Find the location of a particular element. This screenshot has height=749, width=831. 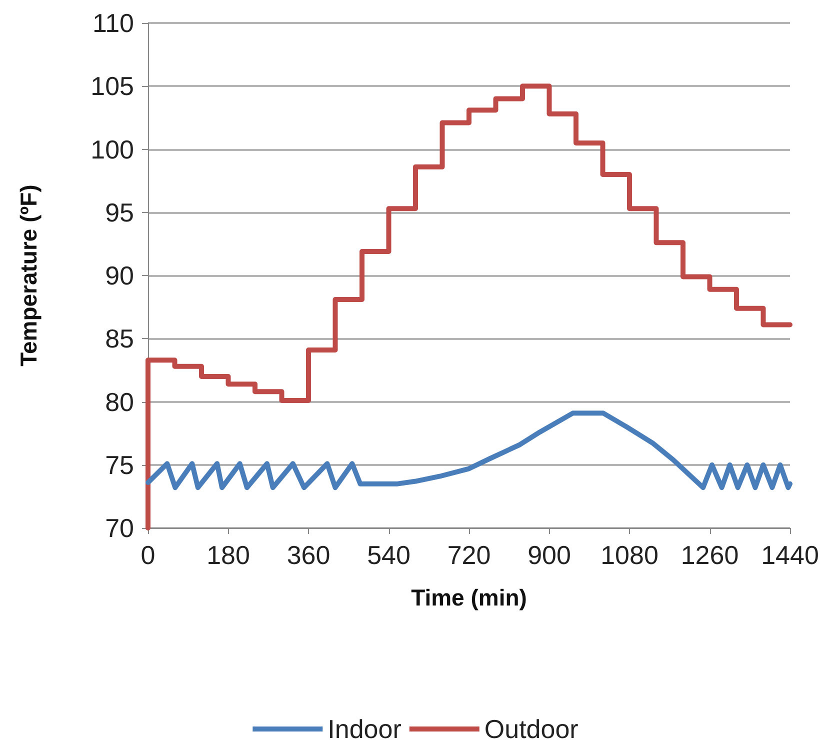

legend-label: Indoor is located at coordinates (365, 729).